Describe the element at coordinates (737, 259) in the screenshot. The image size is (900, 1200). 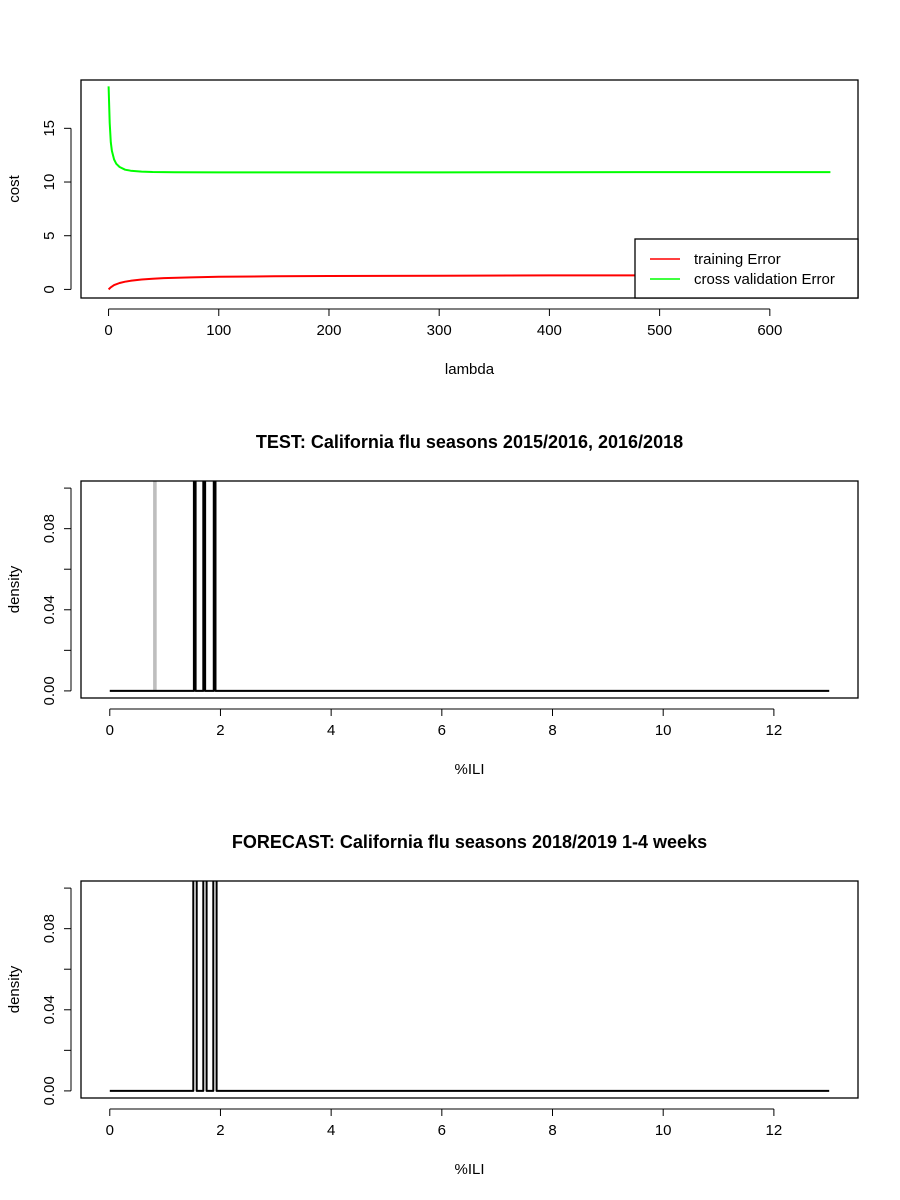
I see `legend-entry: training Error` at that location.